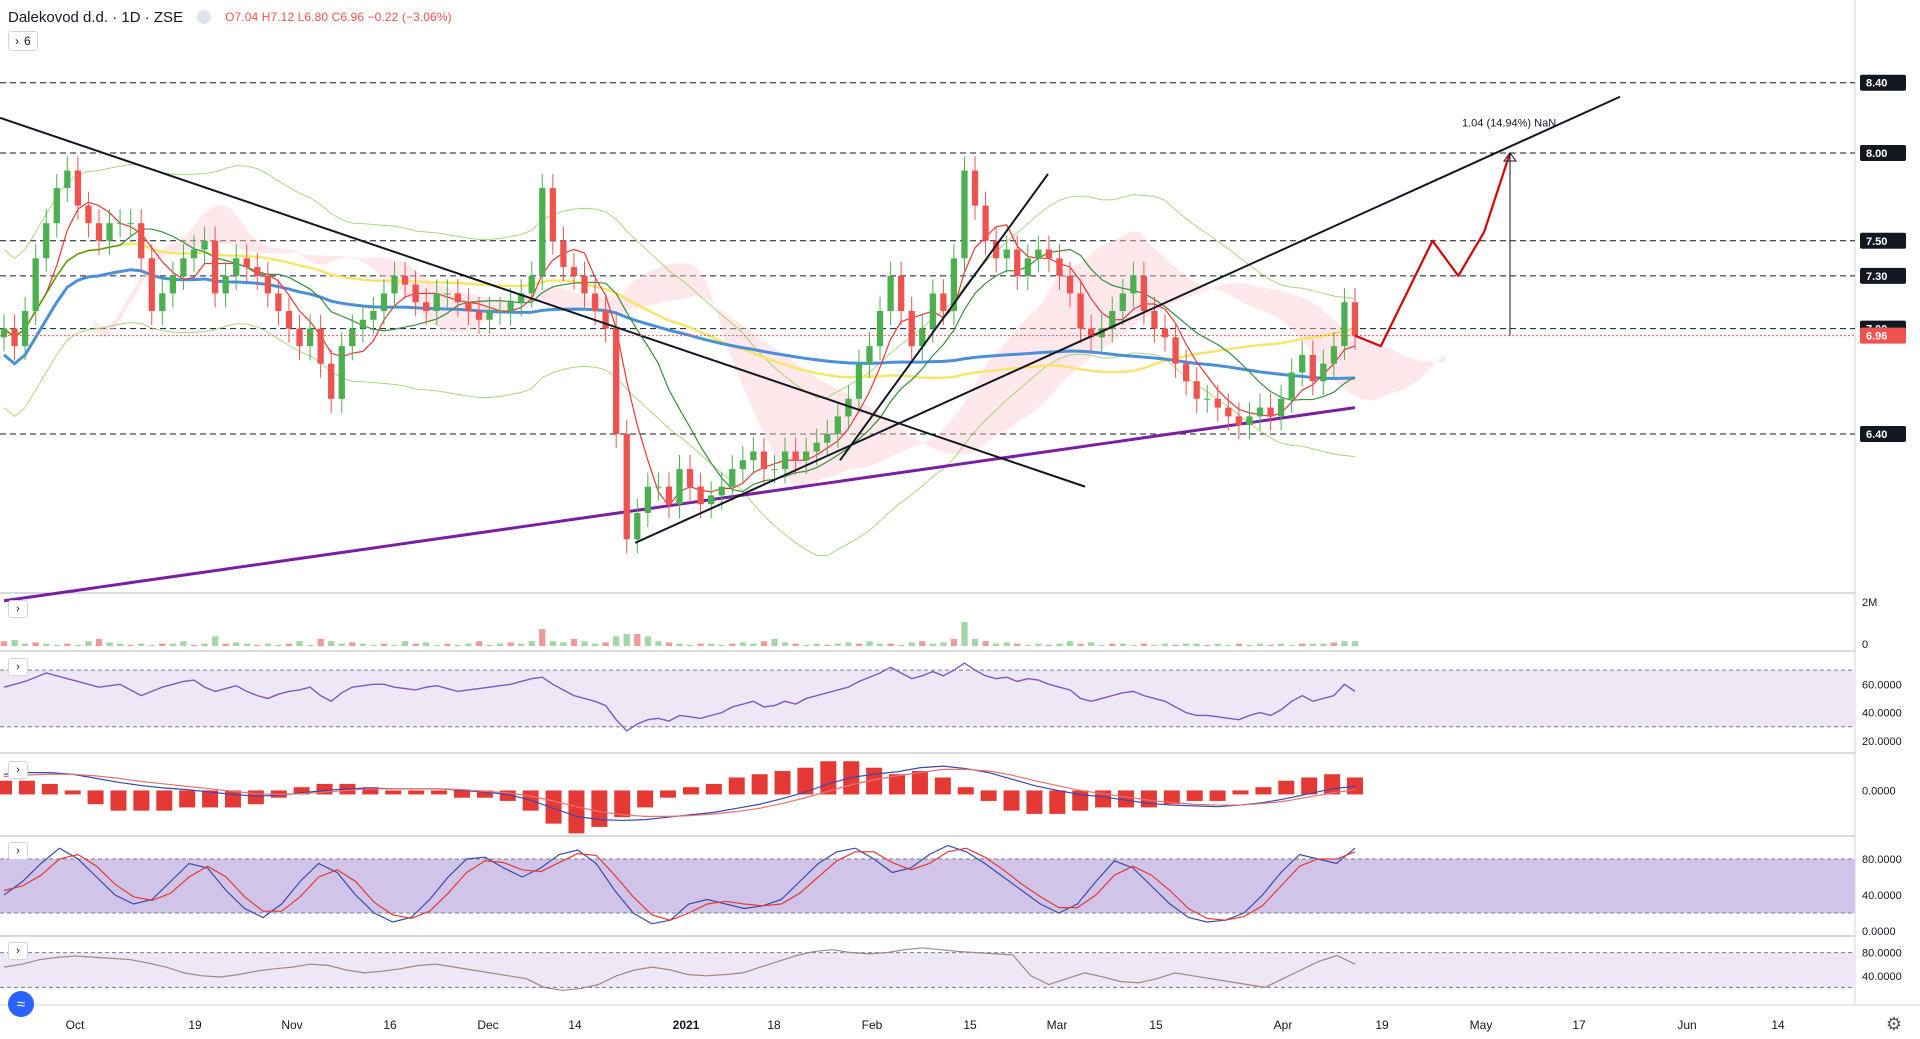  I want to click on volume-pane-toggle-button: ›, so click(18, 609).